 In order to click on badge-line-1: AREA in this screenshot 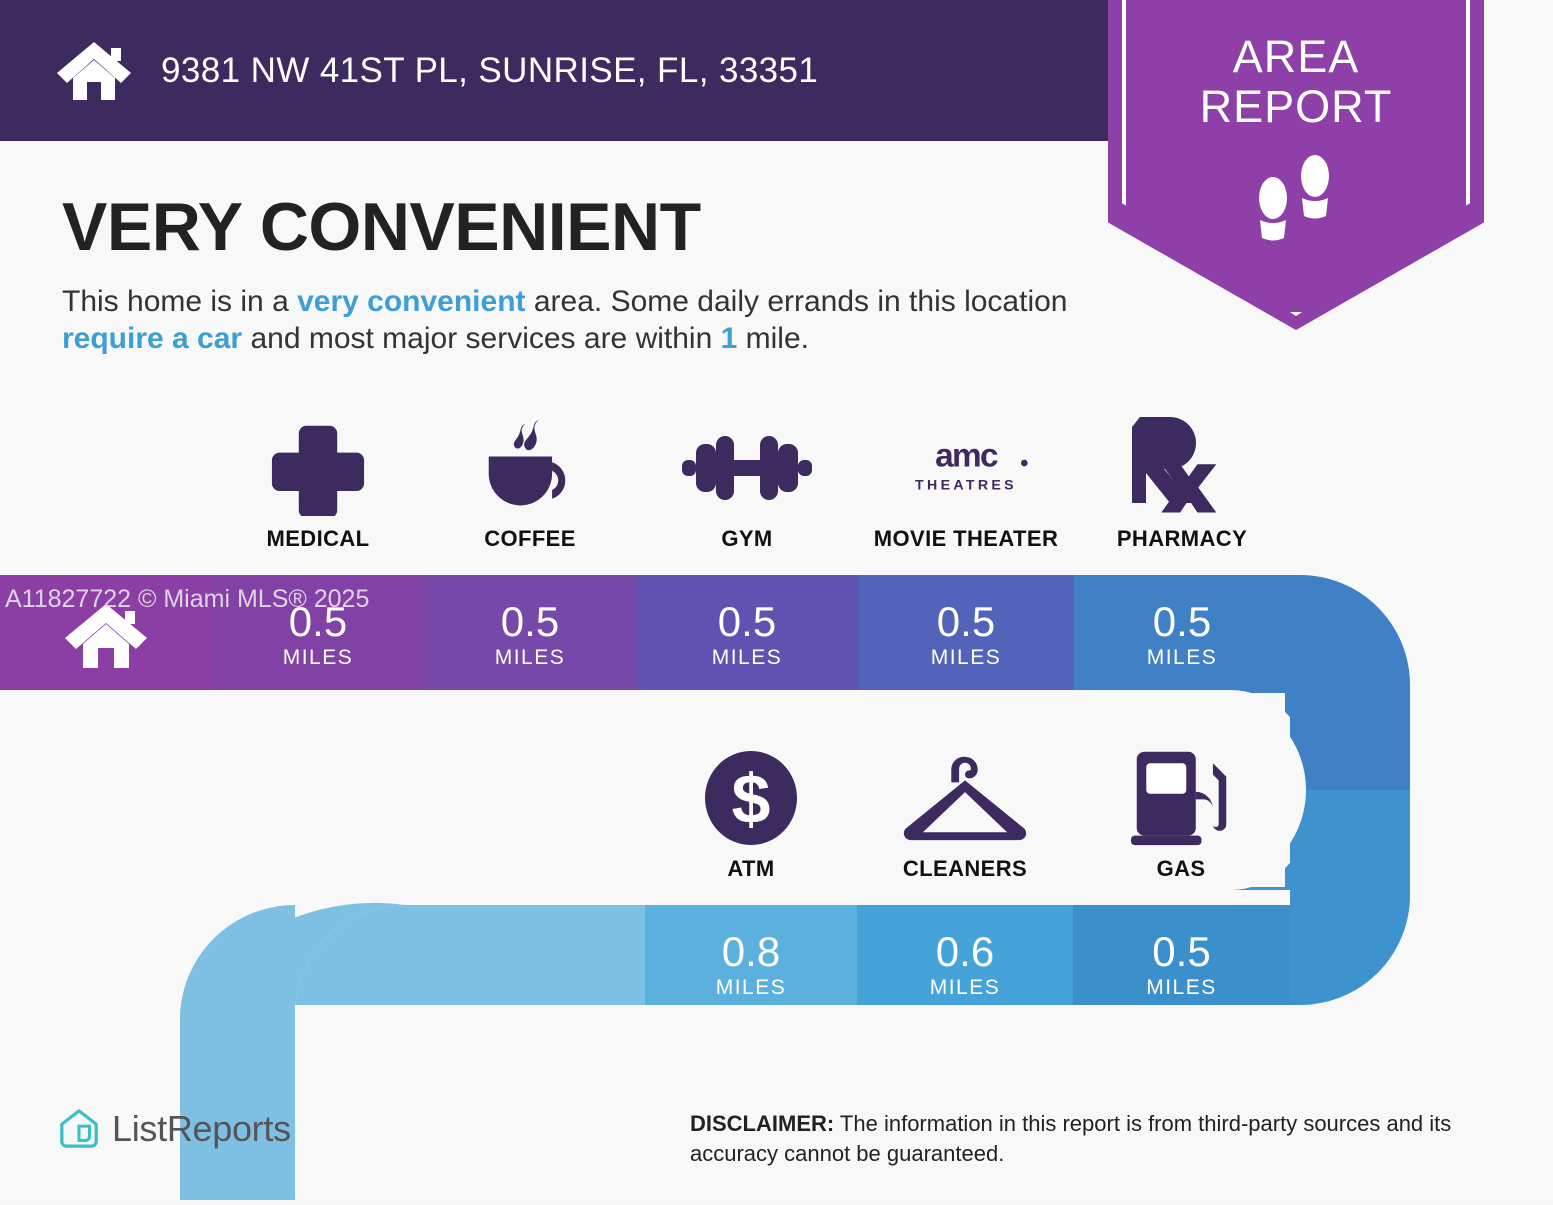, I will do `click(1296, 56)`.